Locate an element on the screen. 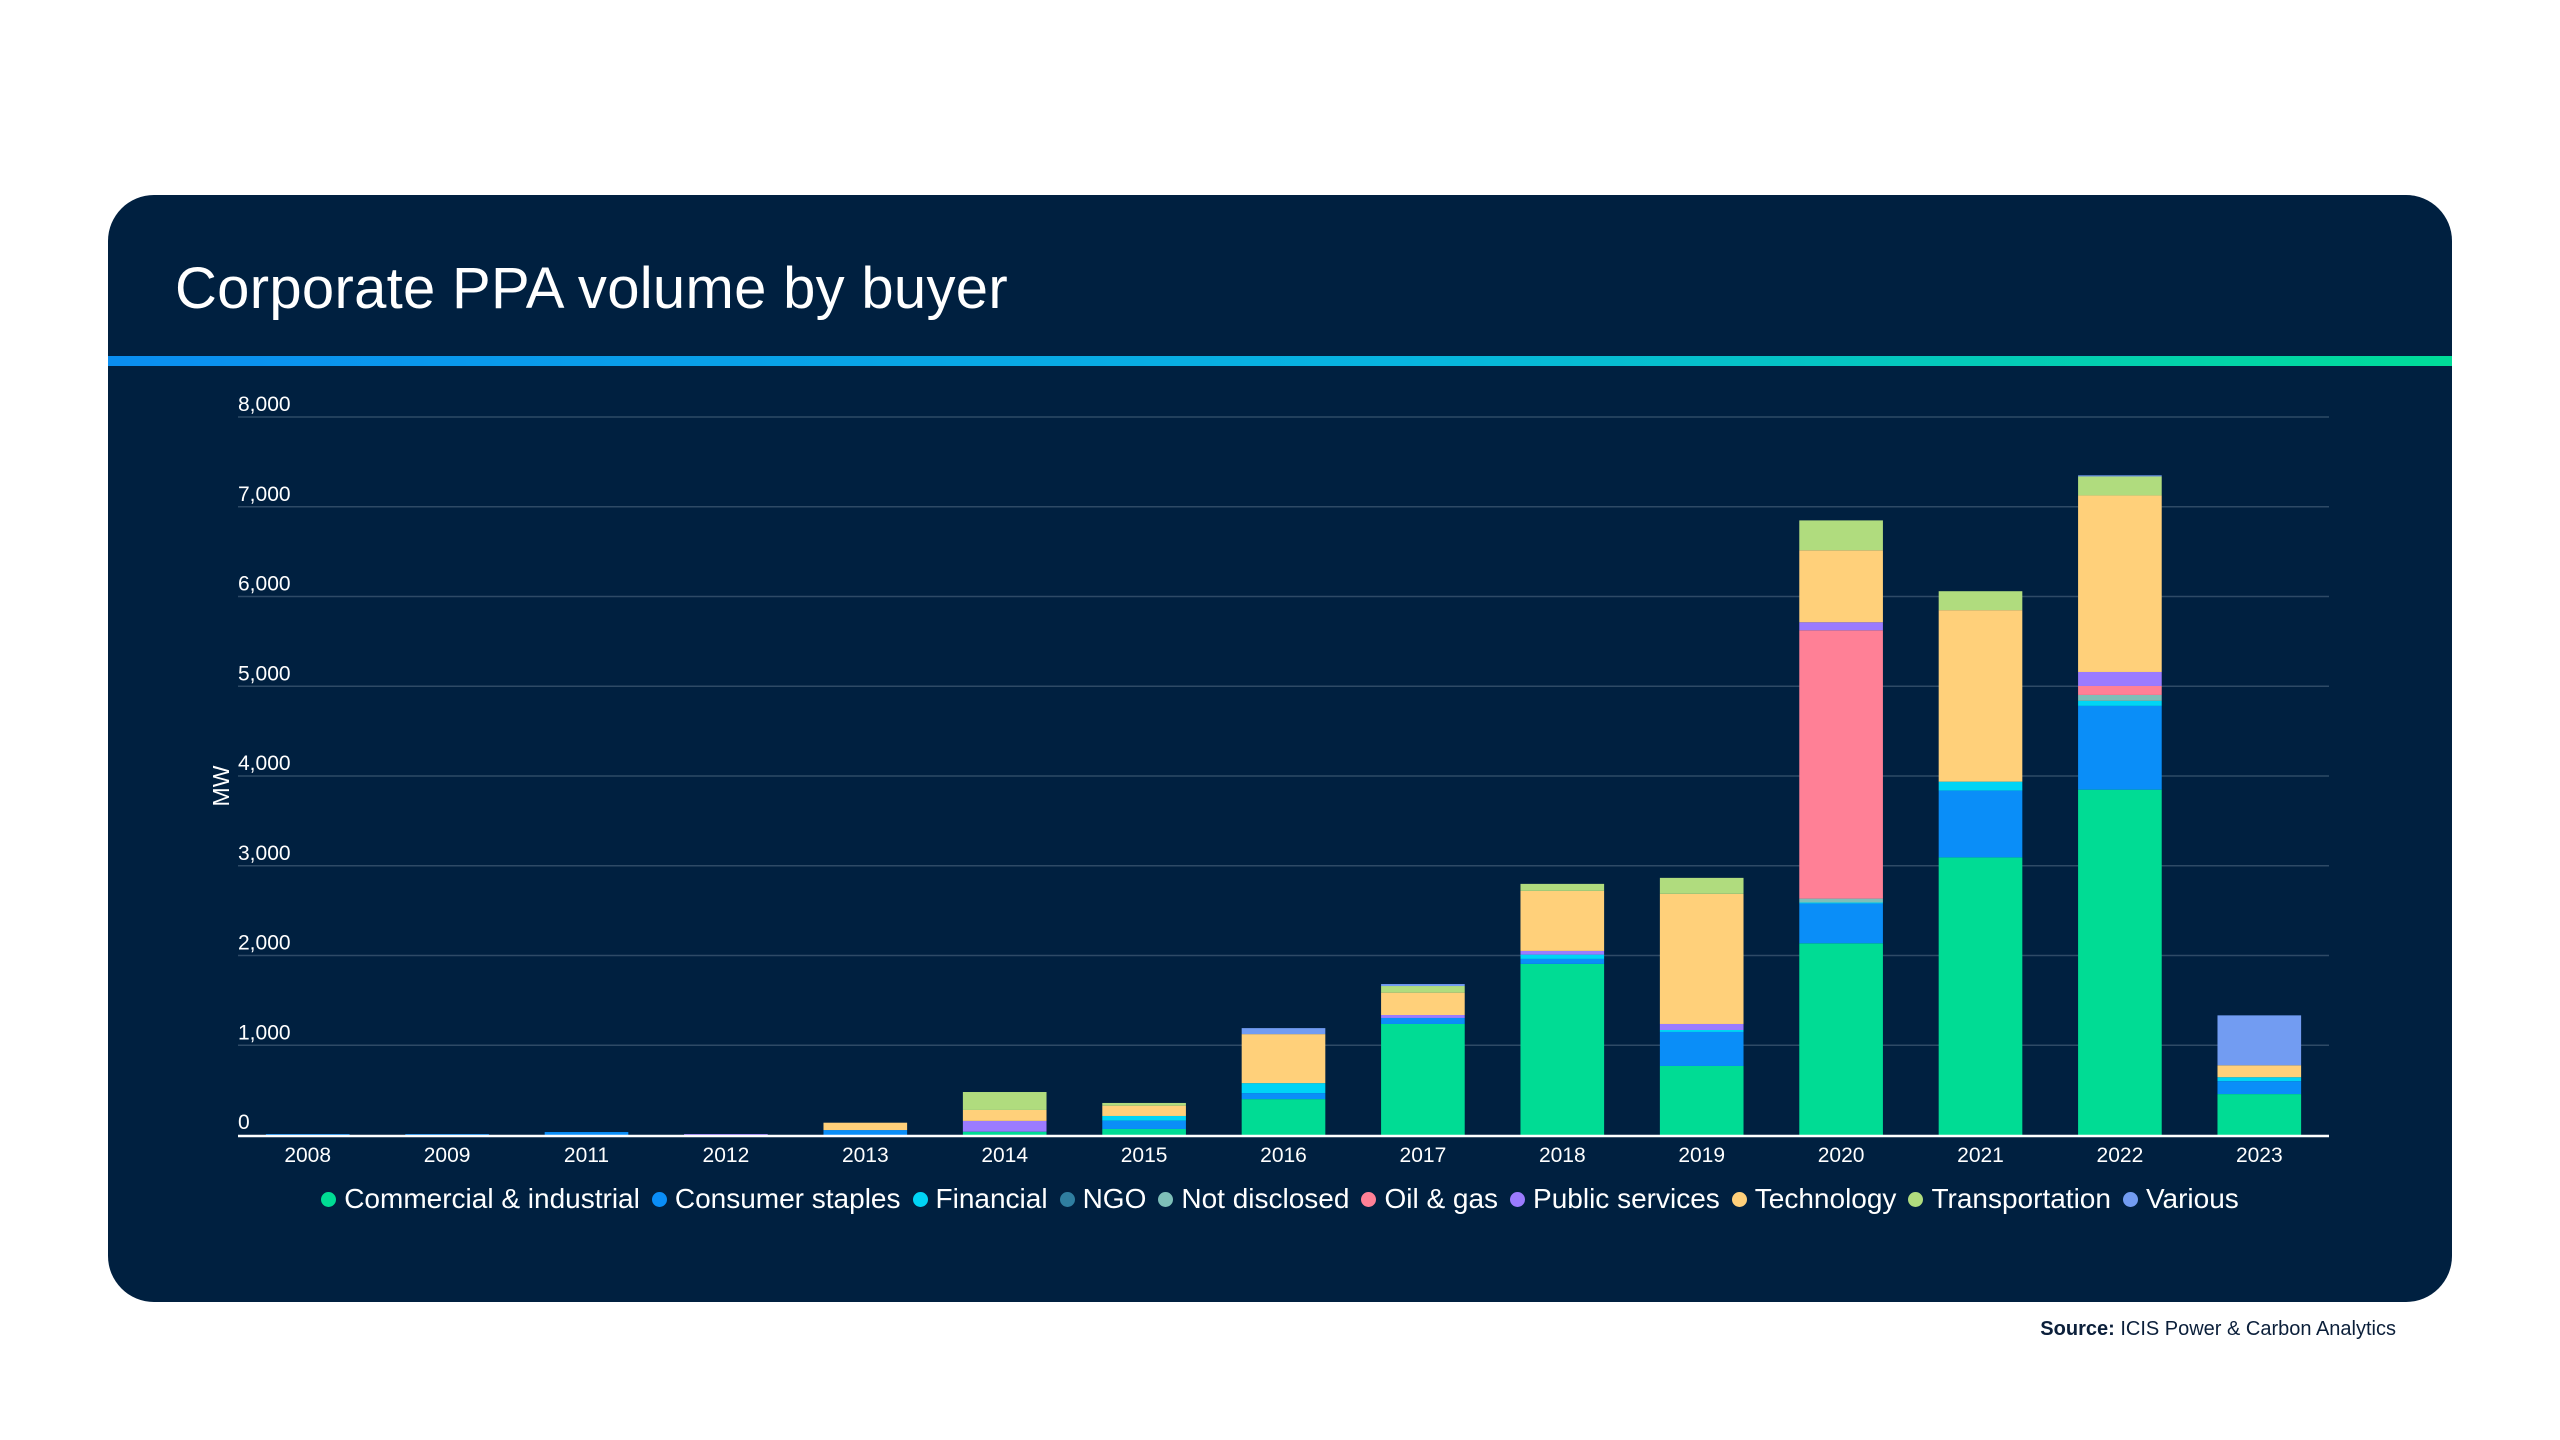 Image resolution: width=2560 pixels, height=1440 pixels. y-tick-label: 1,000 is located at coordinates (264, 1032).